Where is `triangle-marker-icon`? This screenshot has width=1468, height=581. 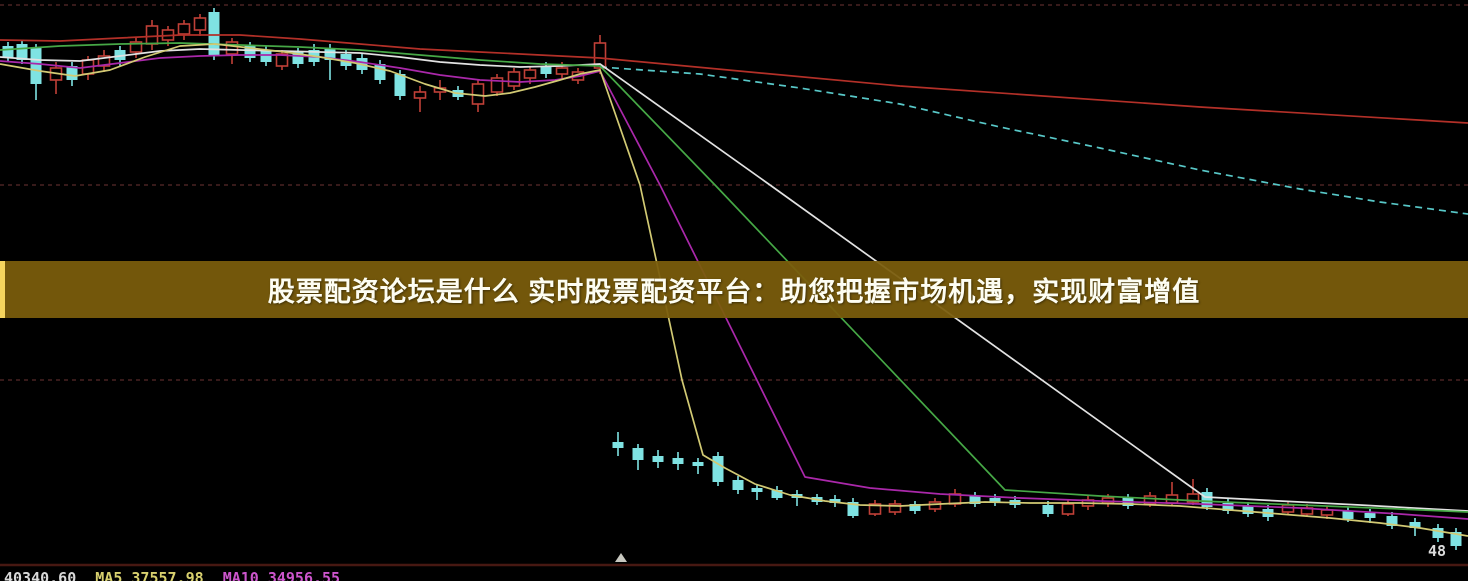
triangle-marker-icon is located at coordinates (621, 557).